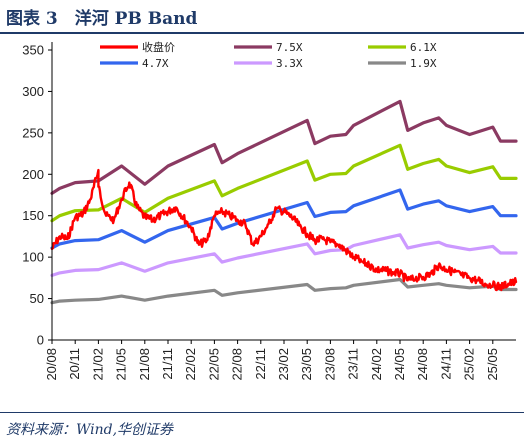 Image resolution: width=524 pixels, height=444 pixels. What do you see at coordinates (283, 364) in the screenshot?
I see `x-tick-label: 23/02` at bounding box center [283, 364].